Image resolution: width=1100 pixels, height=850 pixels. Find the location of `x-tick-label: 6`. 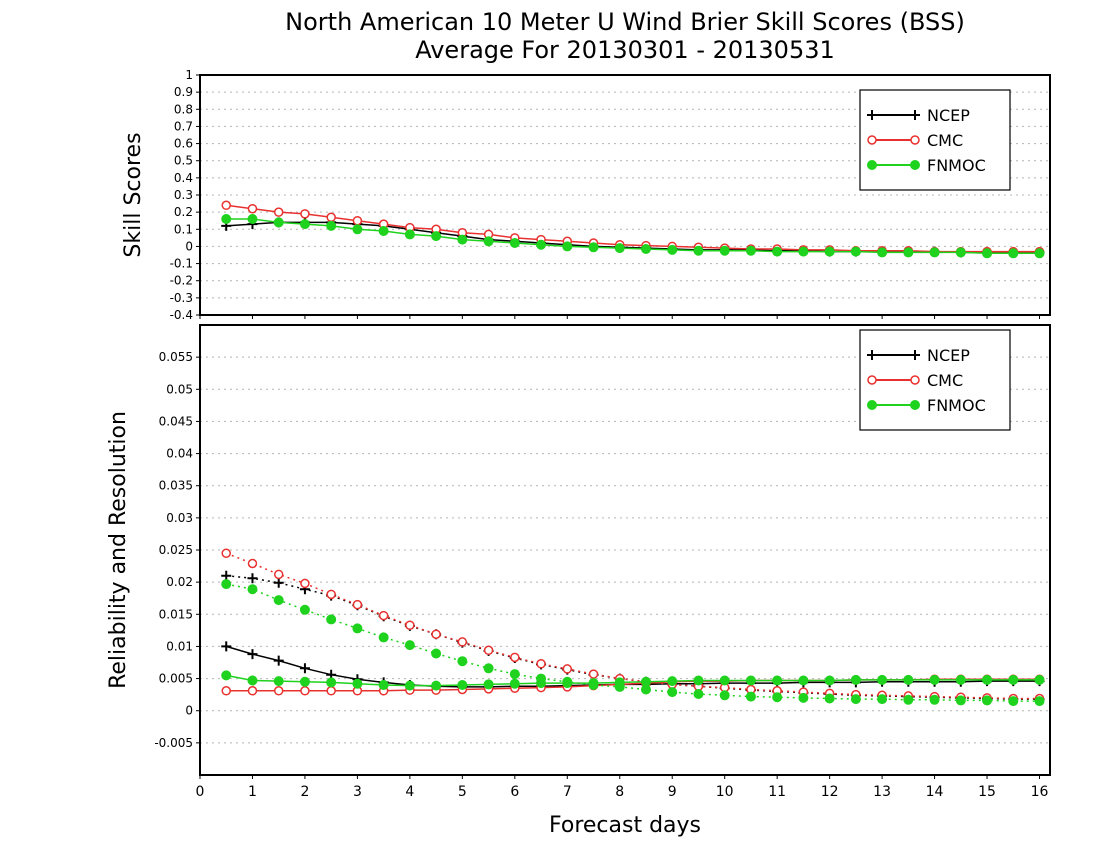

x-tick-label: 6 is located at coordinates (514, 792).